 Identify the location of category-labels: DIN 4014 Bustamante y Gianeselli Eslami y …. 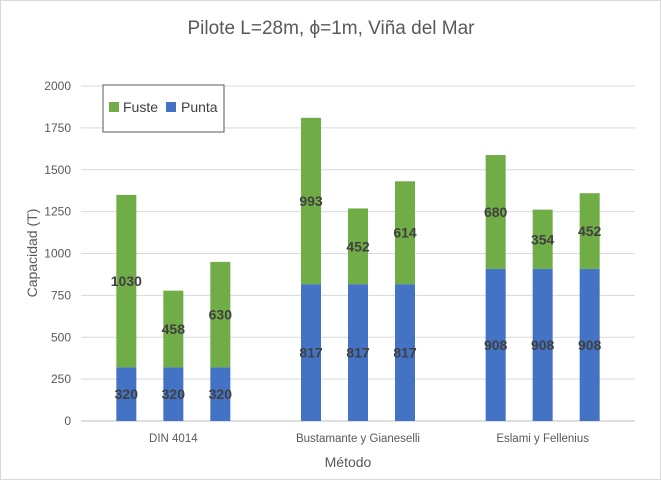
(369, 439).